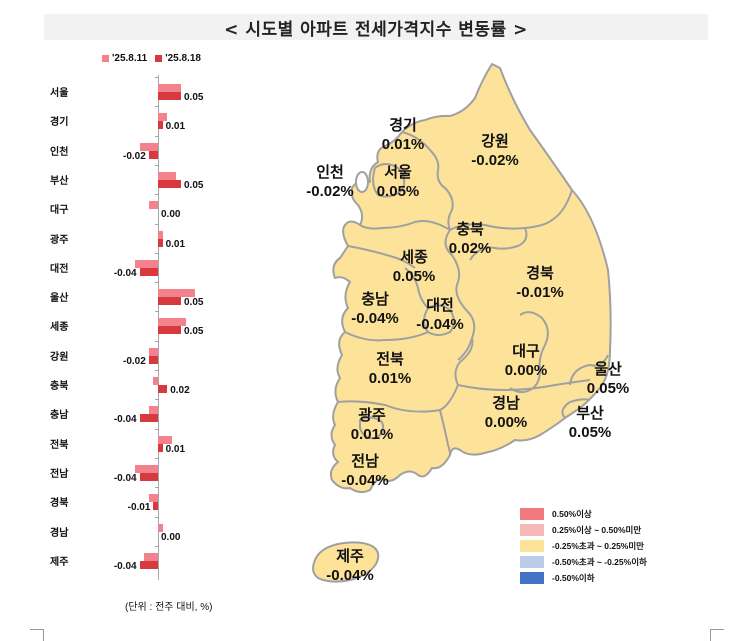 The height and width of the screenshot is (641, 742). What do you see at coordinates (139, 508) in the screenshot?
I see `data-label: -0.01` at bounding box center [139, 508].